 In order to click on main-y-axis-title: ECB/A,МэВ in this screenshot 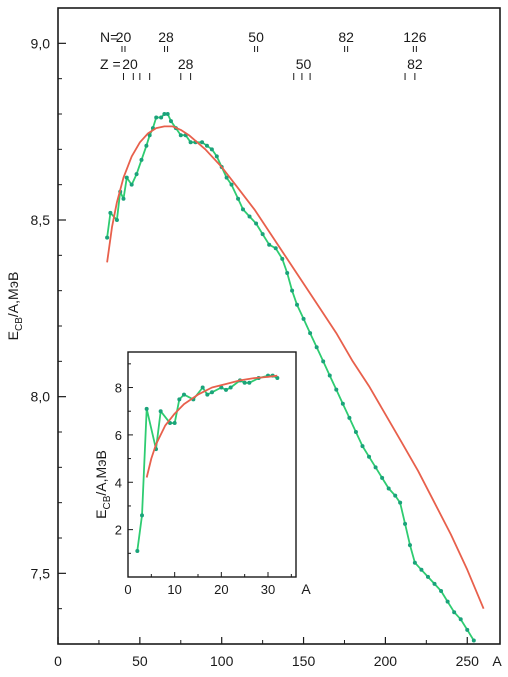, I will do `click(15, 306)`.